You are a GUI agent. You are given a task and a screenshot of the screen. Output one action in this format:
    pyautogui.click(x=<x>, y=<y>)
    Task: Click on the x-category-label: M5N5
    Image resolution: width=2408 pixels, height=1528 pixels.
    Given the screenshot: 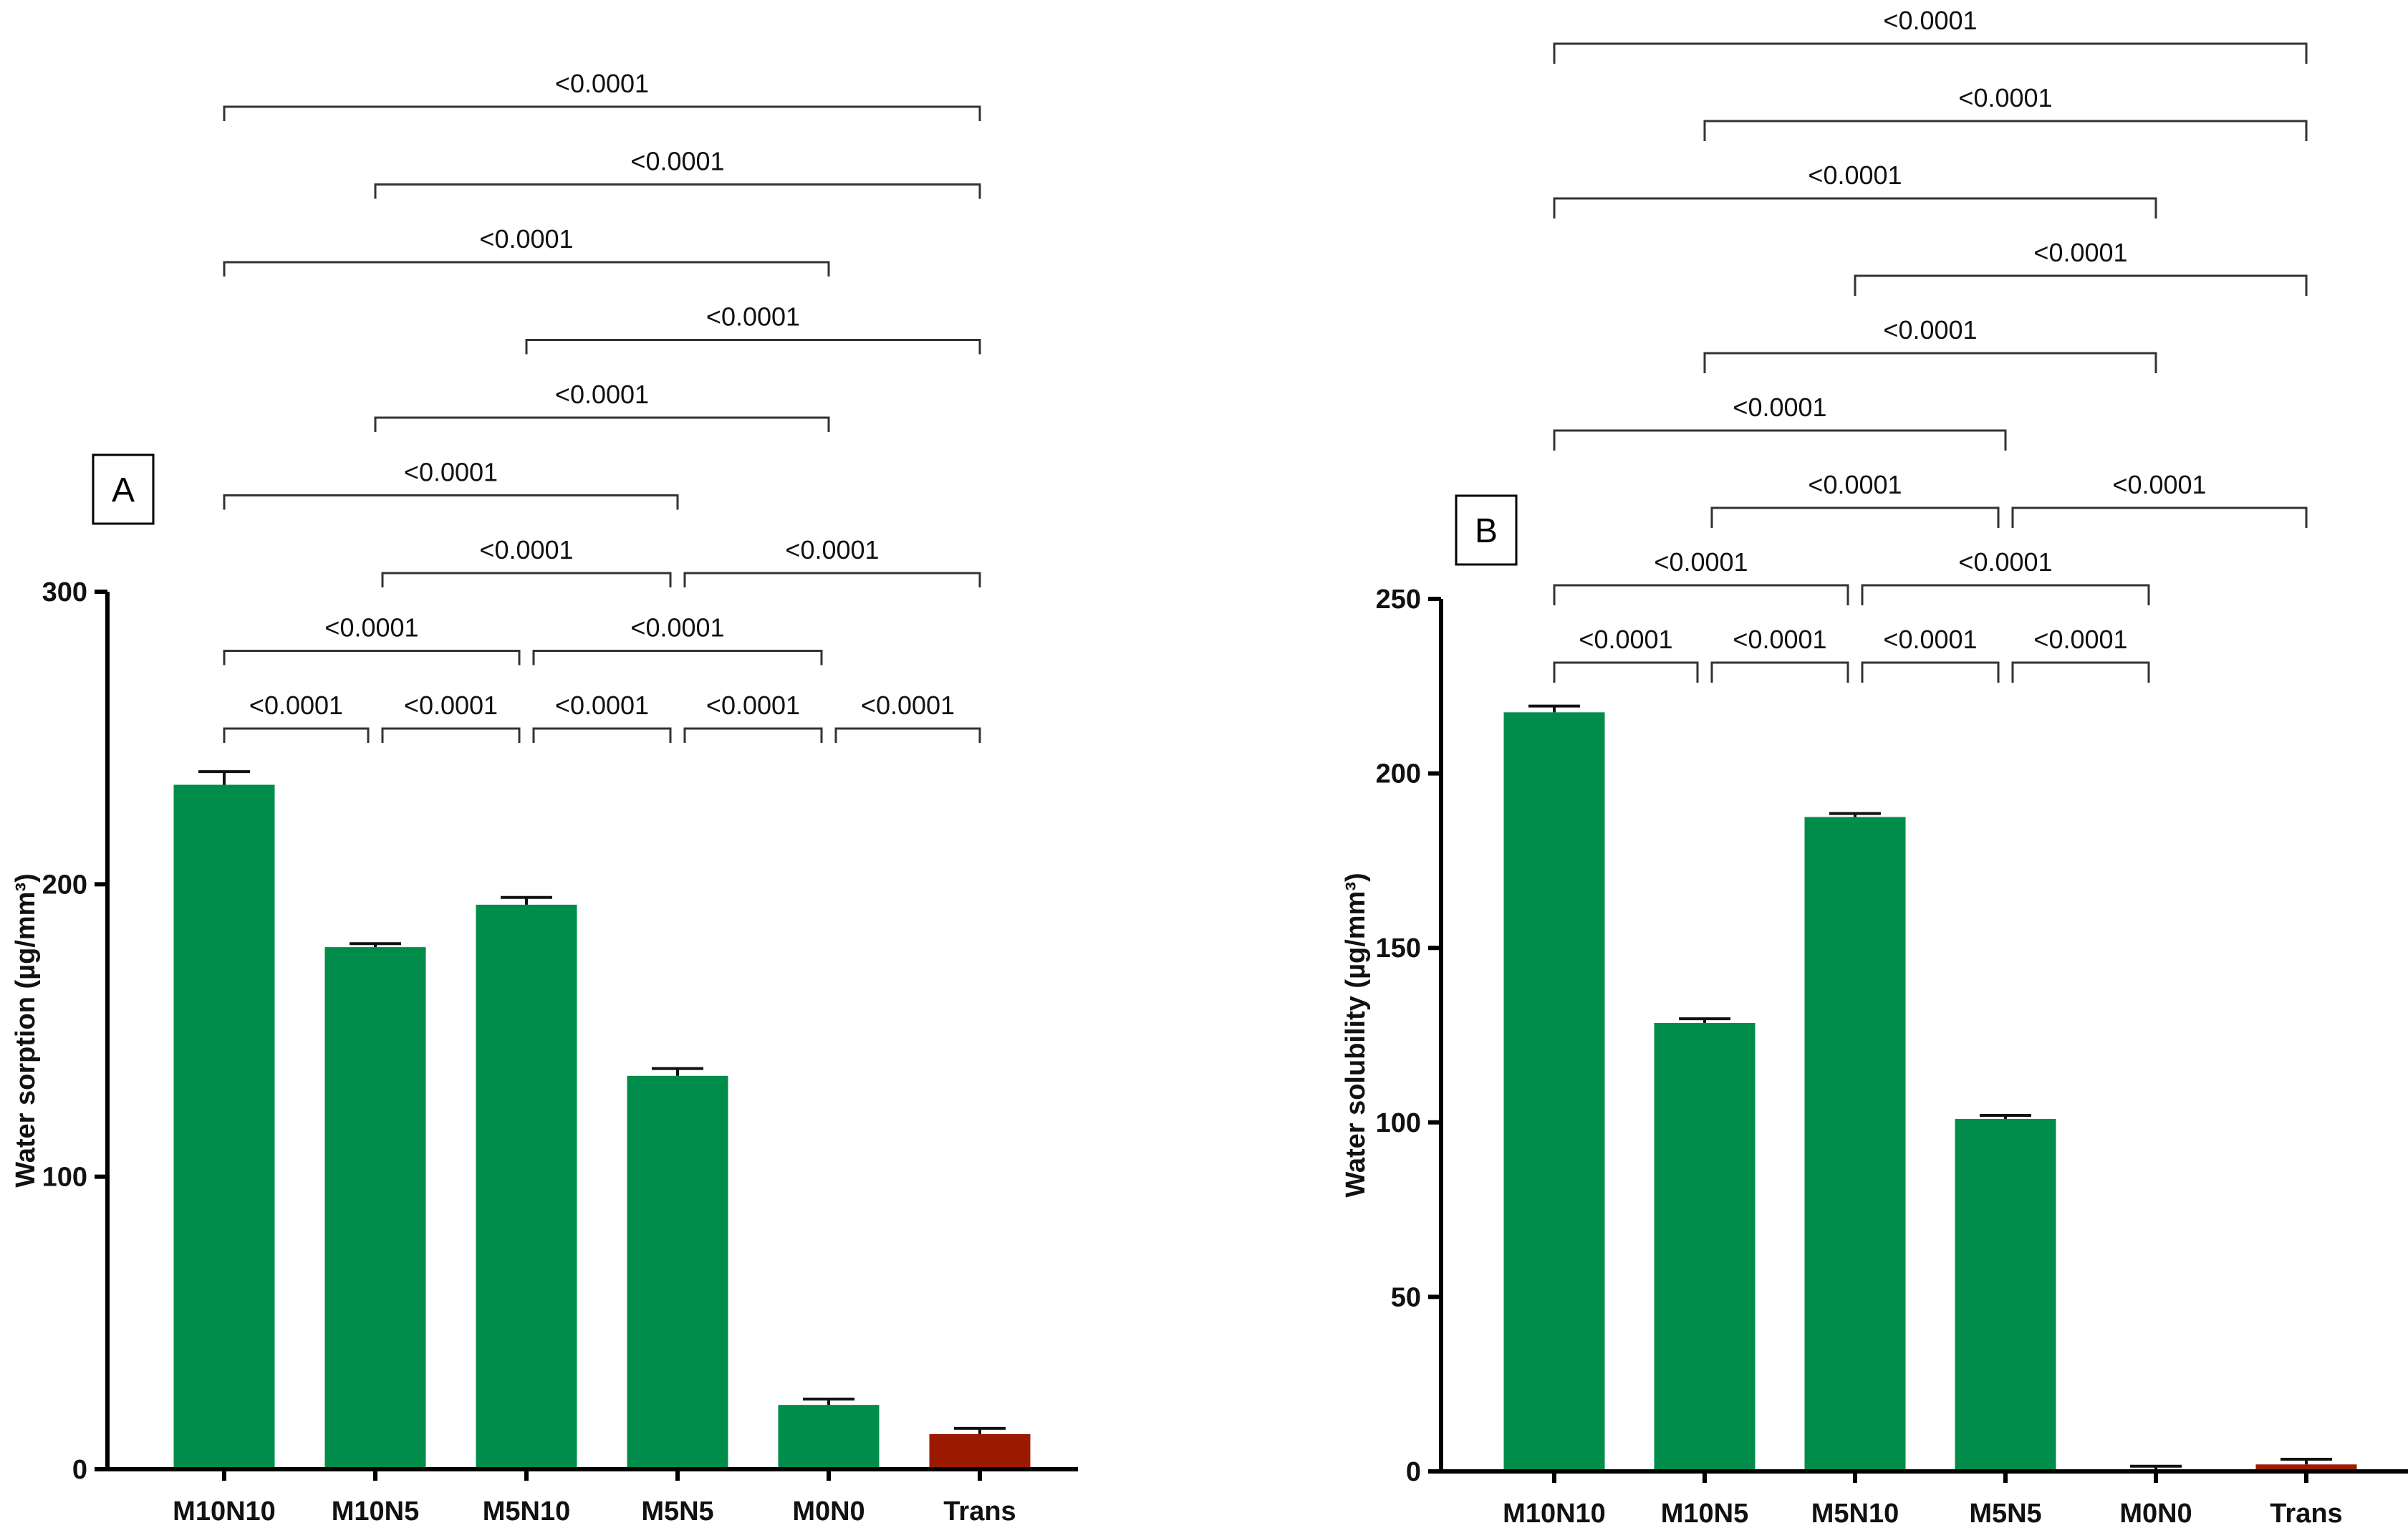 What is the action you would take?
    pyautogui.click(x=2005, y=1513)
    